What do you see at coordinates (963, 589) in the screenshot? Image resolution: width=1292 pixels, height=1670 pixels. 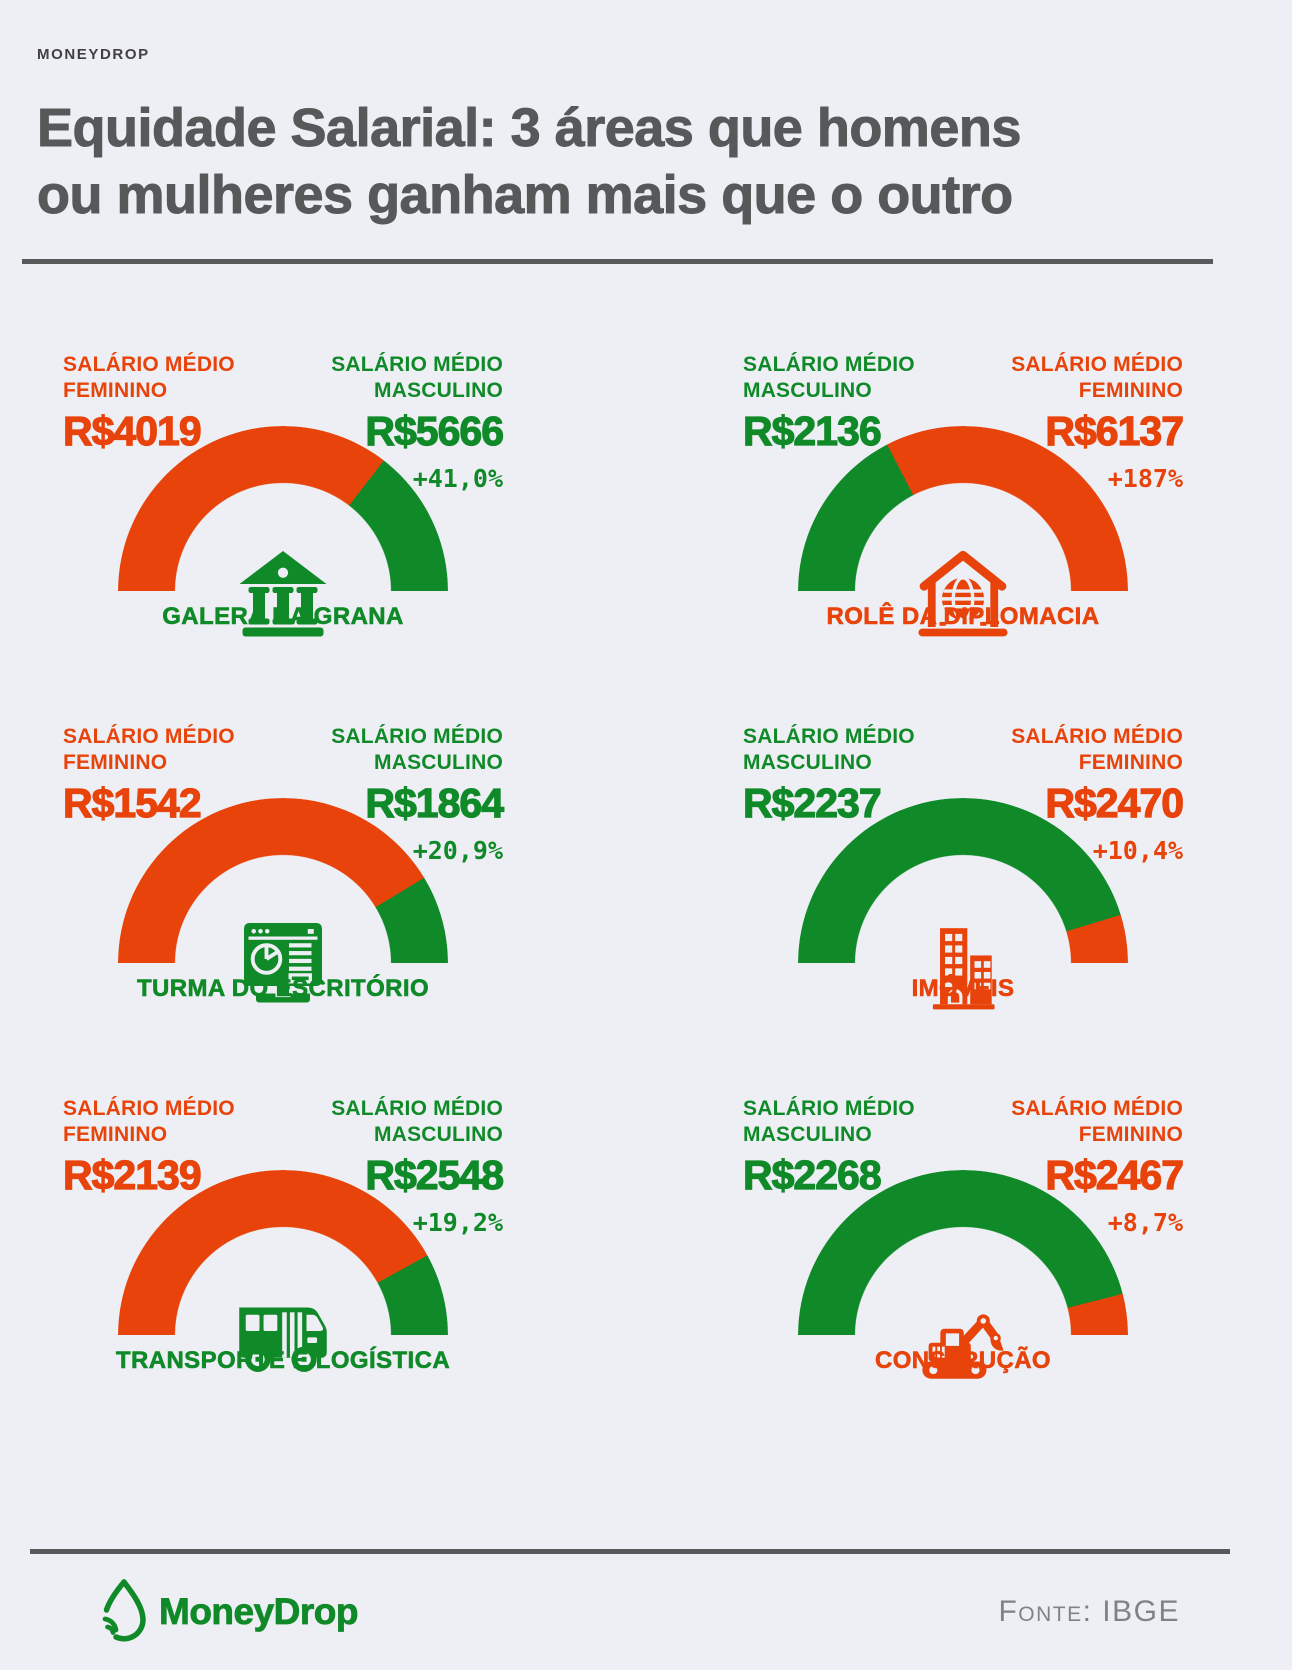 I see `globe-house-icon` at bounding box center [963, 589].